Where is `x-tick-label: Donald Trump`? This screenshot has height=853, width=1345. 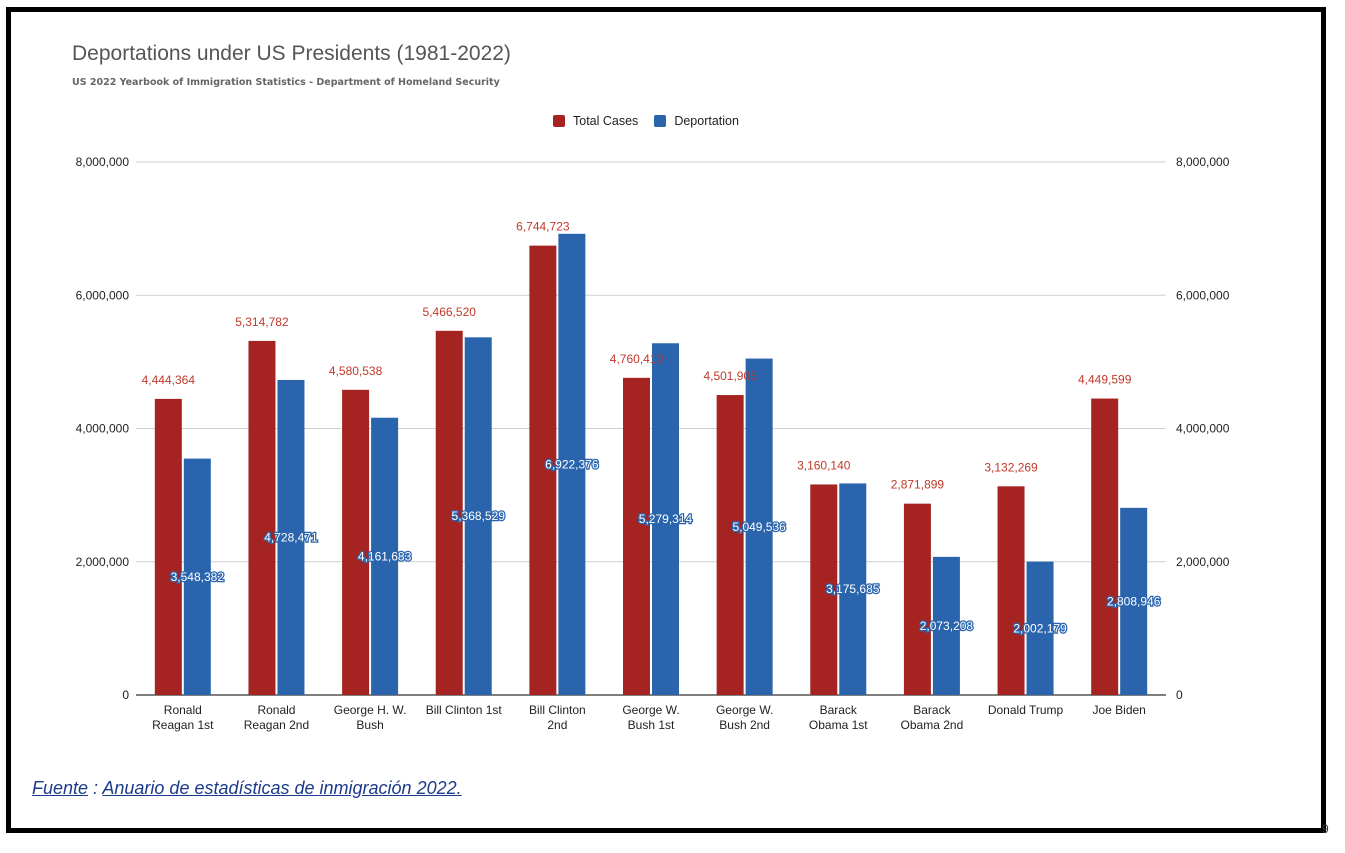 x-tick-label: Donald Trump is located at coordinates (1026, 710).